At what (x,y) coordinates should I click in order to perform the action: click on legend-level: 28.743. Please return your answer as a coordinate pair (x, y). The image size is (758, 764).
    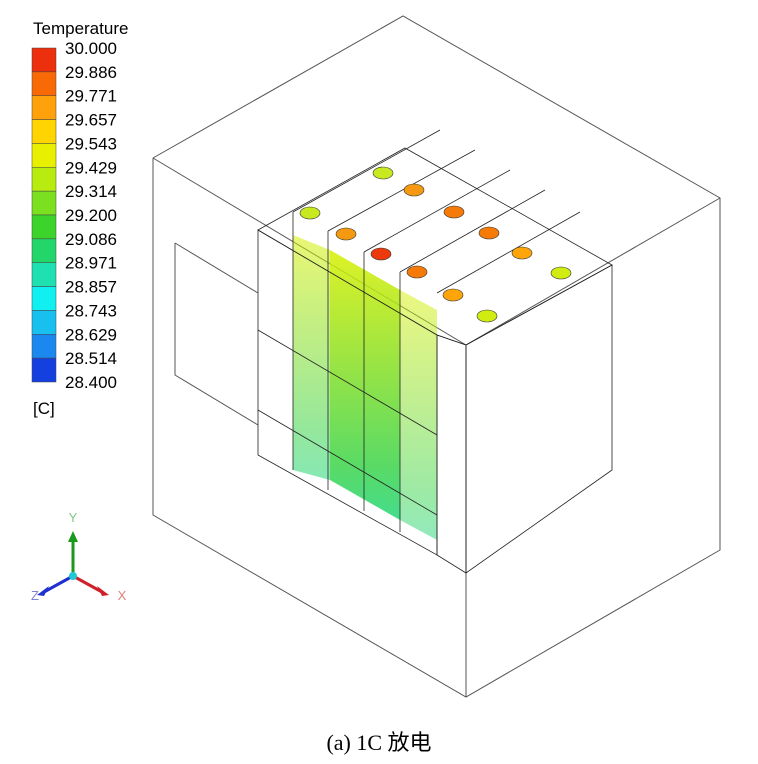
    Looking at the image, I should click on (91, 310).